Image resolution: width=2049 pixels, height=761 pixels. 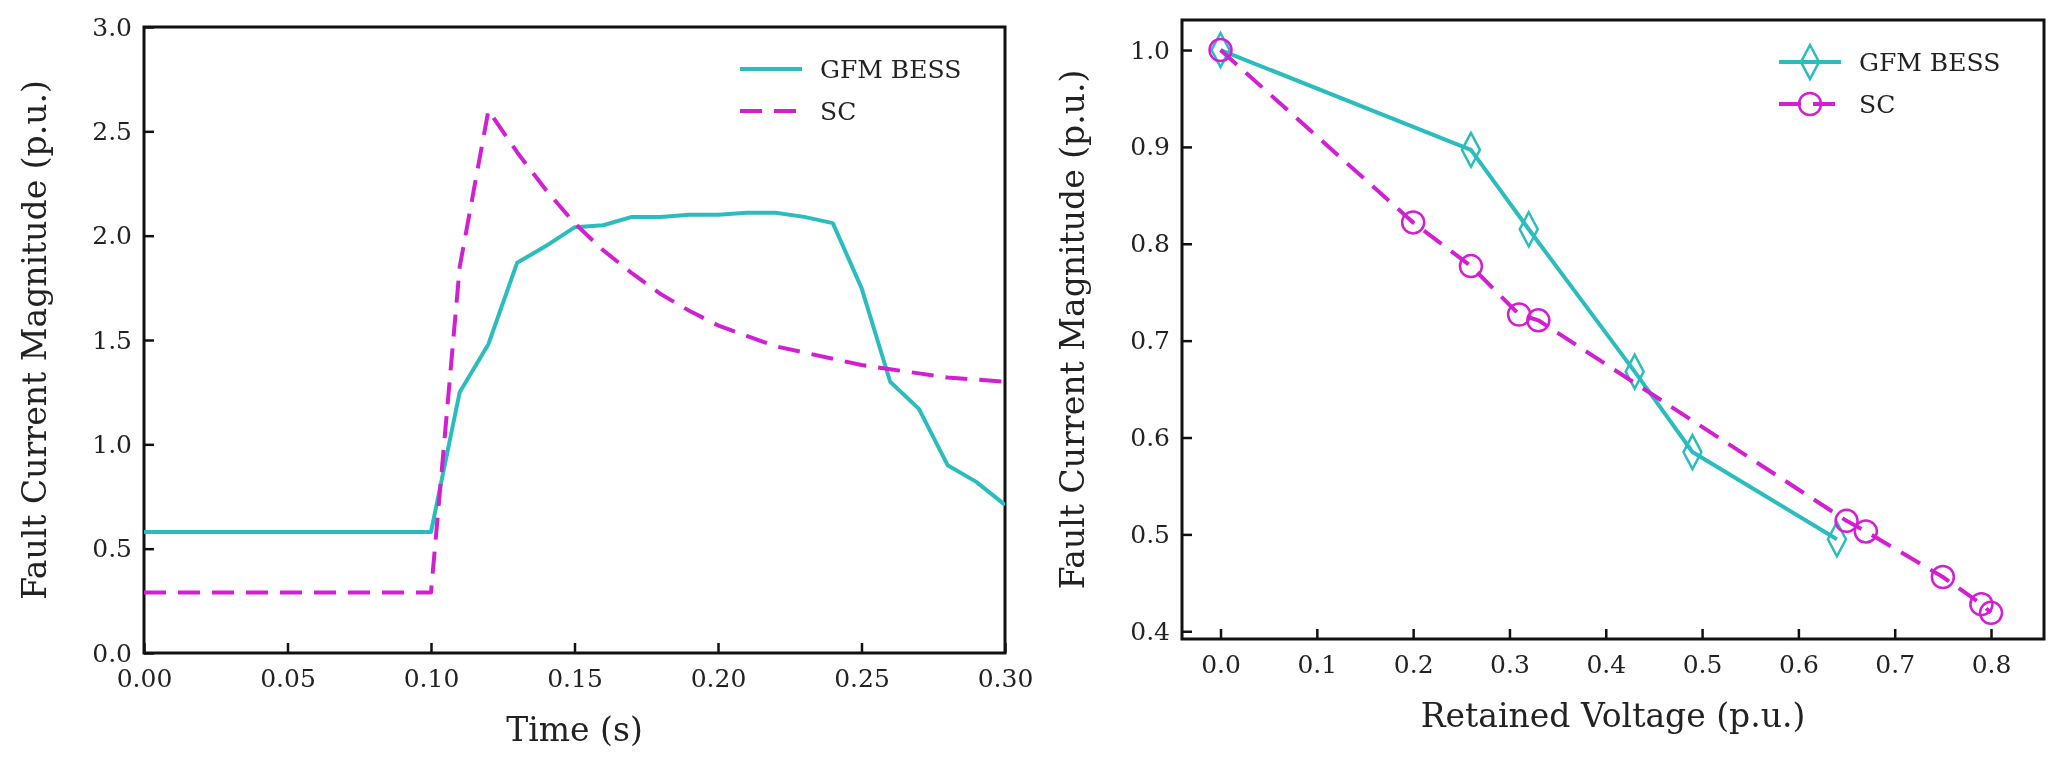 What do you see at coordinates (1991, 664) in the screenshot?
I see `x-tick-label: 0.8` at bounding box center [1991, 664].